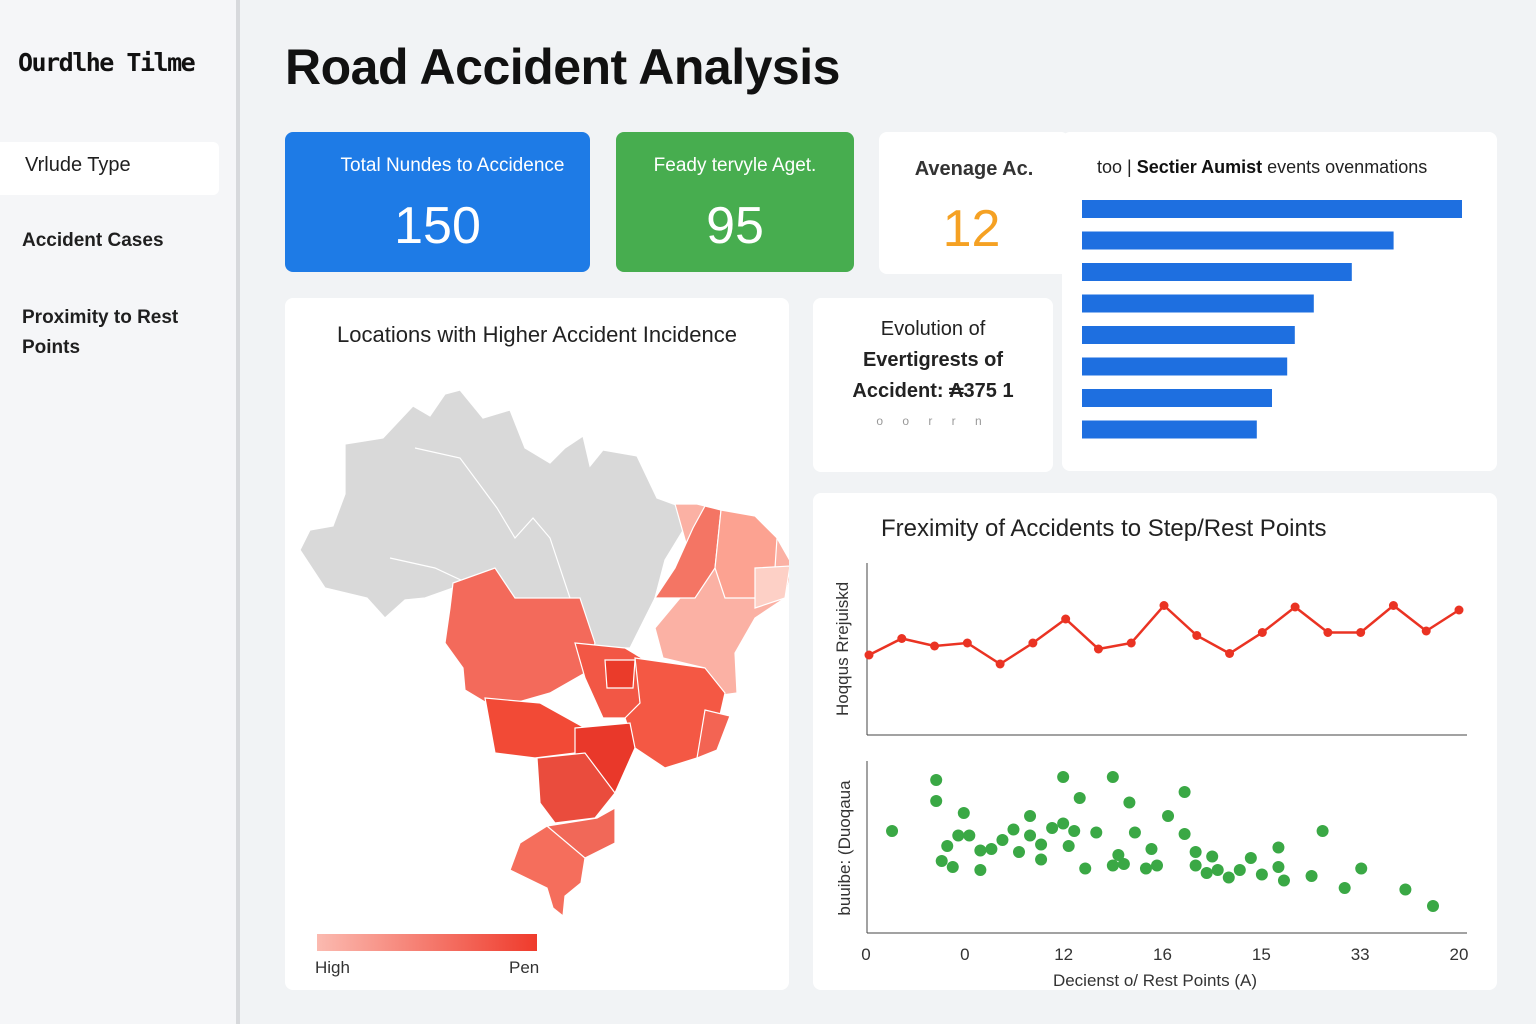 This screenshot has width=1536, height=1024. I want to click on bar-chart-title: too | Sectier Aumist events ovenmations, so click(1262, 167).